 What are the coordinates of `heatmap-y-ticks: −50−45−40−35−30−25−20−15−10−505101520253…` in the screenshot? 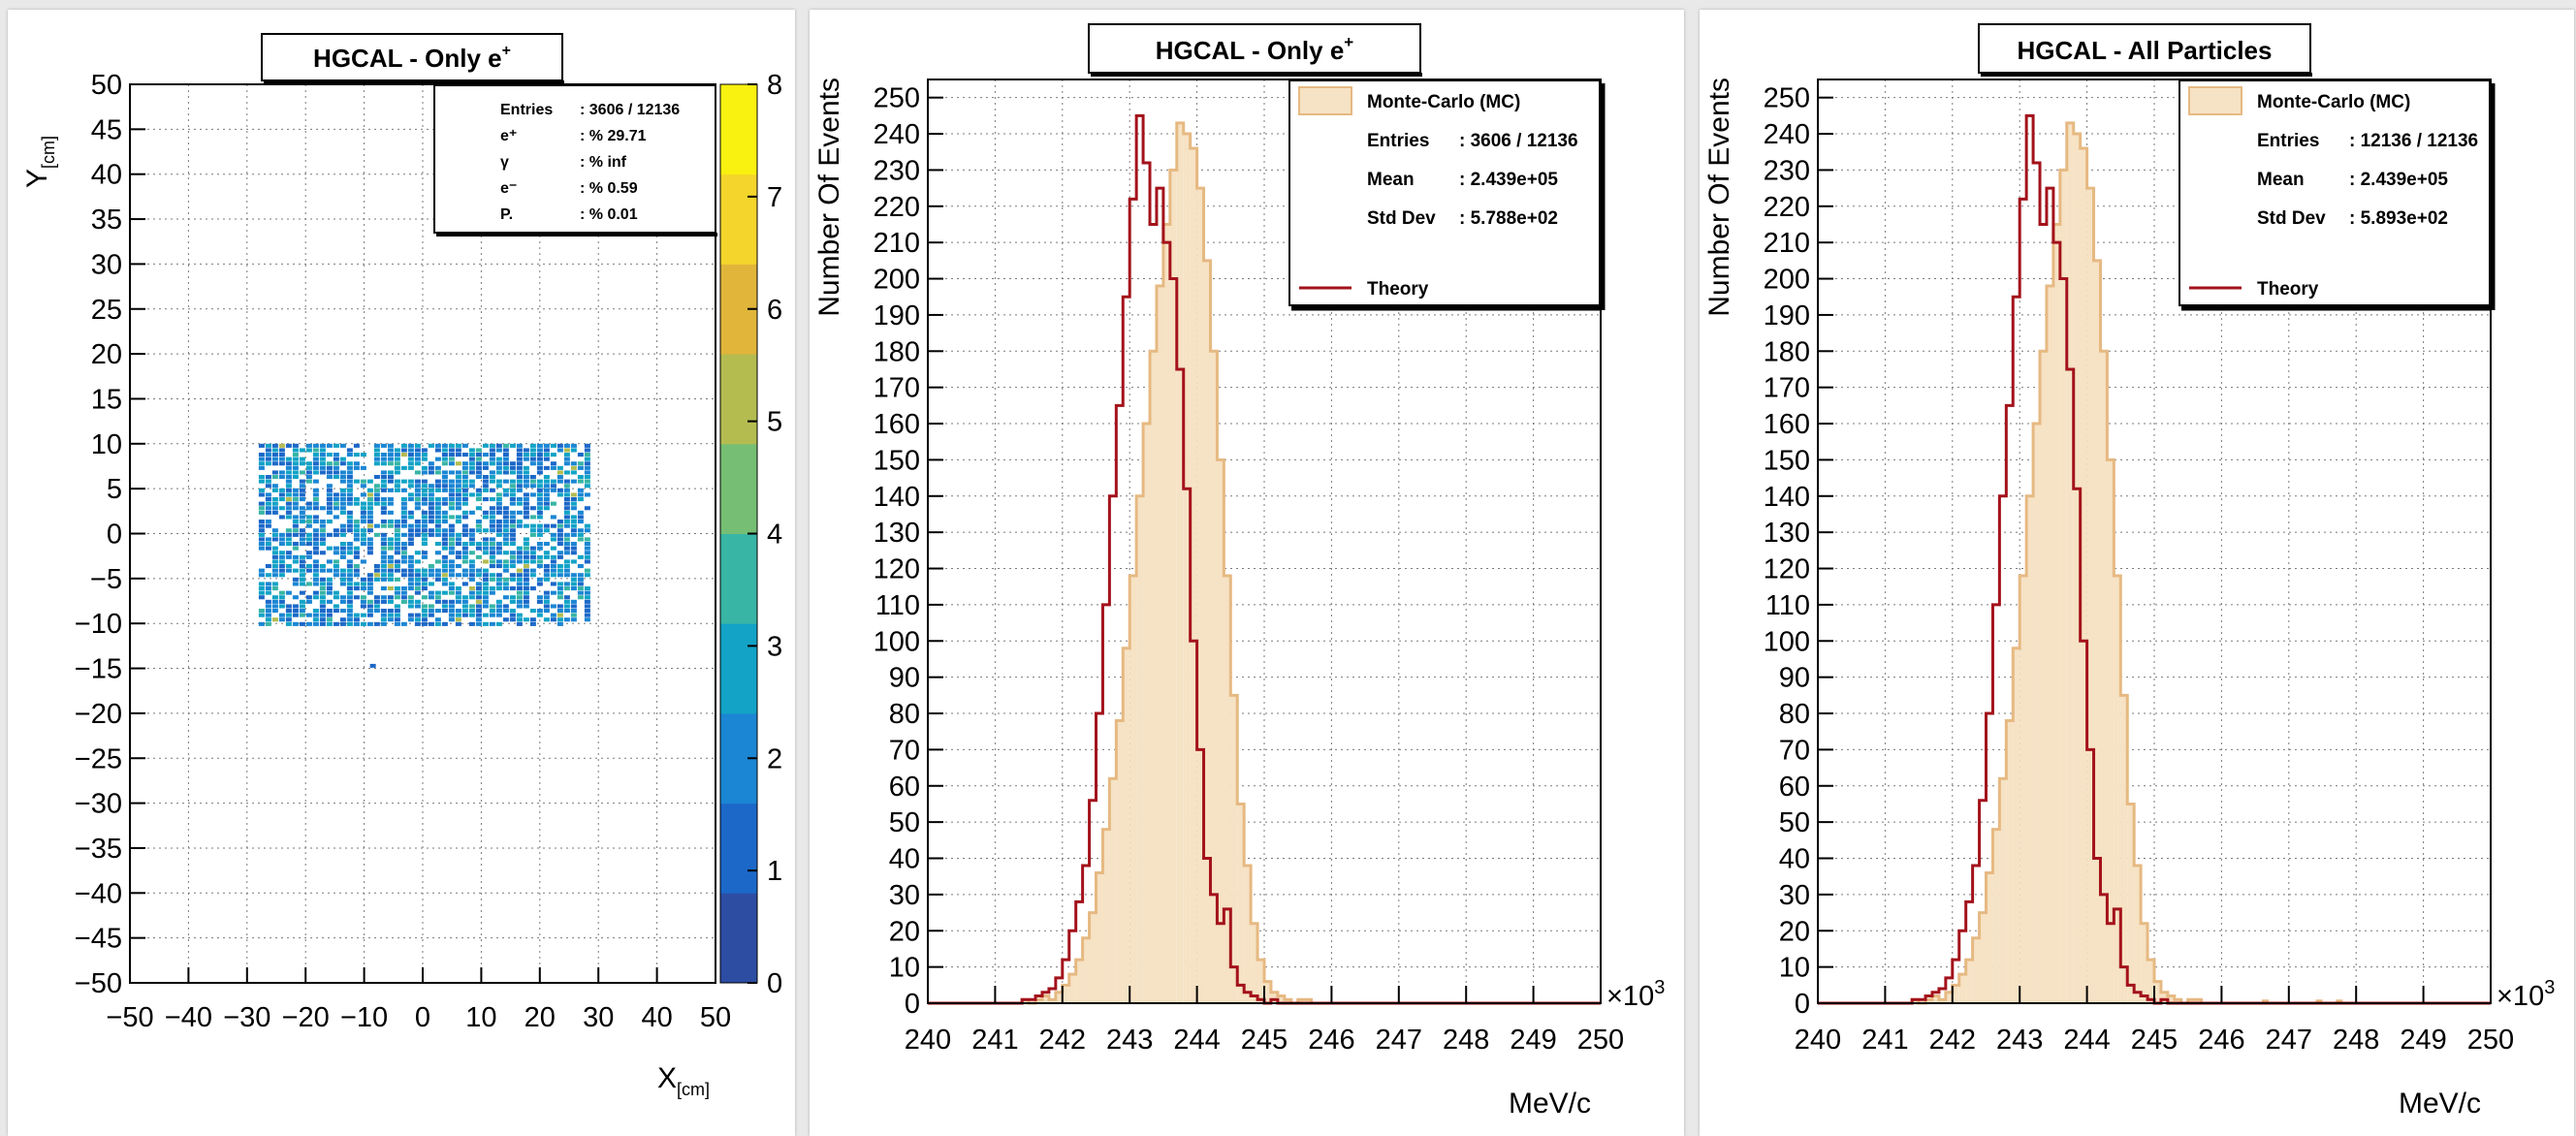 It's located at (110, 535).